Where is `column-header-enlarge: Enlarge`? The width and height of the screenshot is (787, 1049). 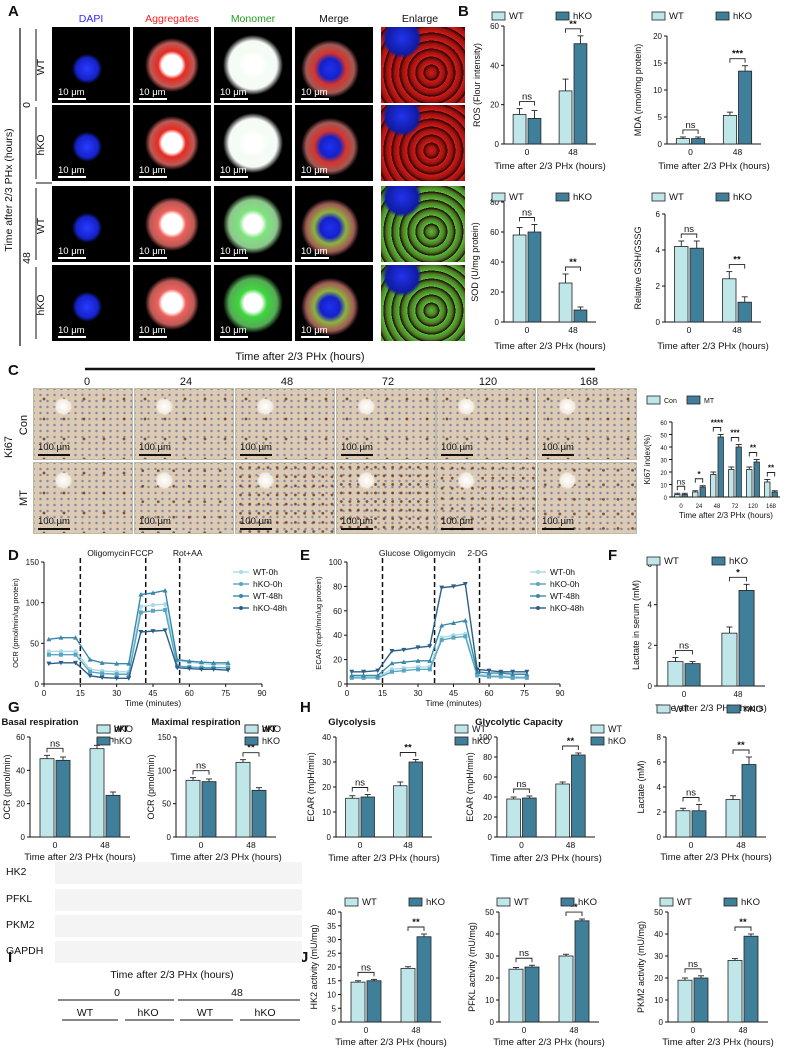
column-header-enlarge: Enlarge is located at coordinates (420, 19).